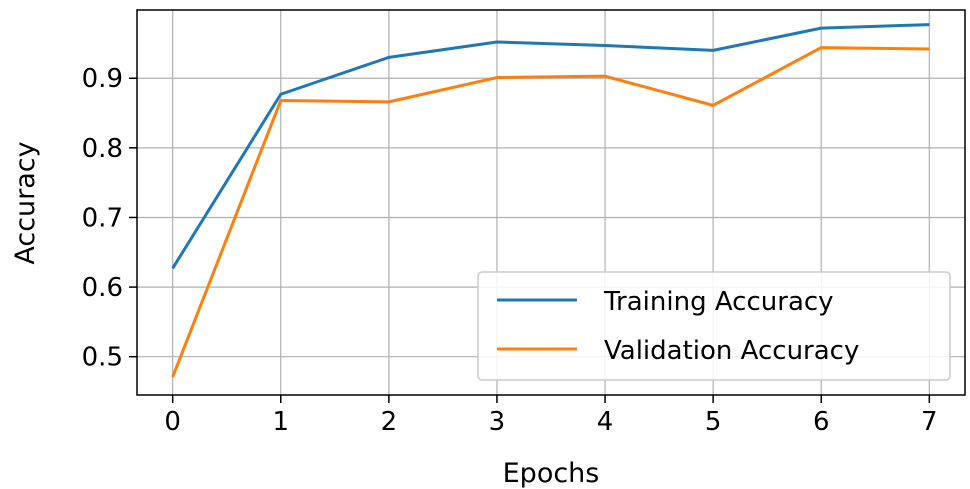  What do you see at coordinates (713, 422) in the screenshot?
I see `x-tick-label: 5` at bounding box center [713, 422].